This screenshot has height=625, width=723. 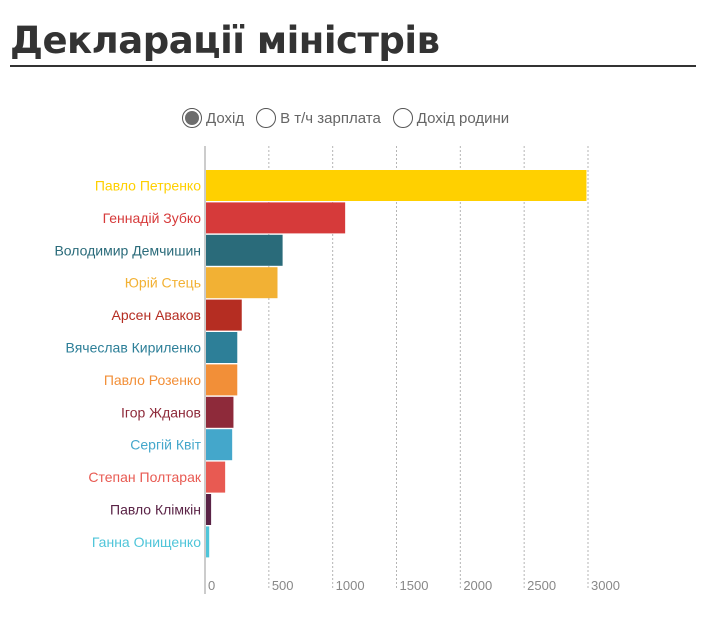 I want to click on category-label-9: Сергій Квіт, so click(x=165, y=445).